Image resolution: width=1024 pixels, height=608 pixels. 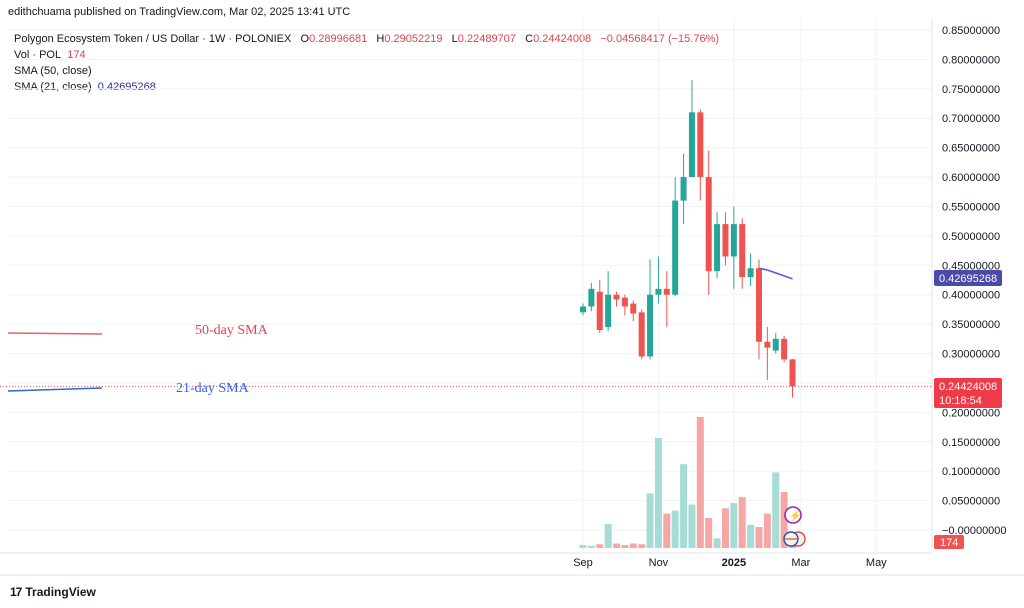 I want to click on legend-volume-row: Vol · POL 174, so click(x=366, y=55).